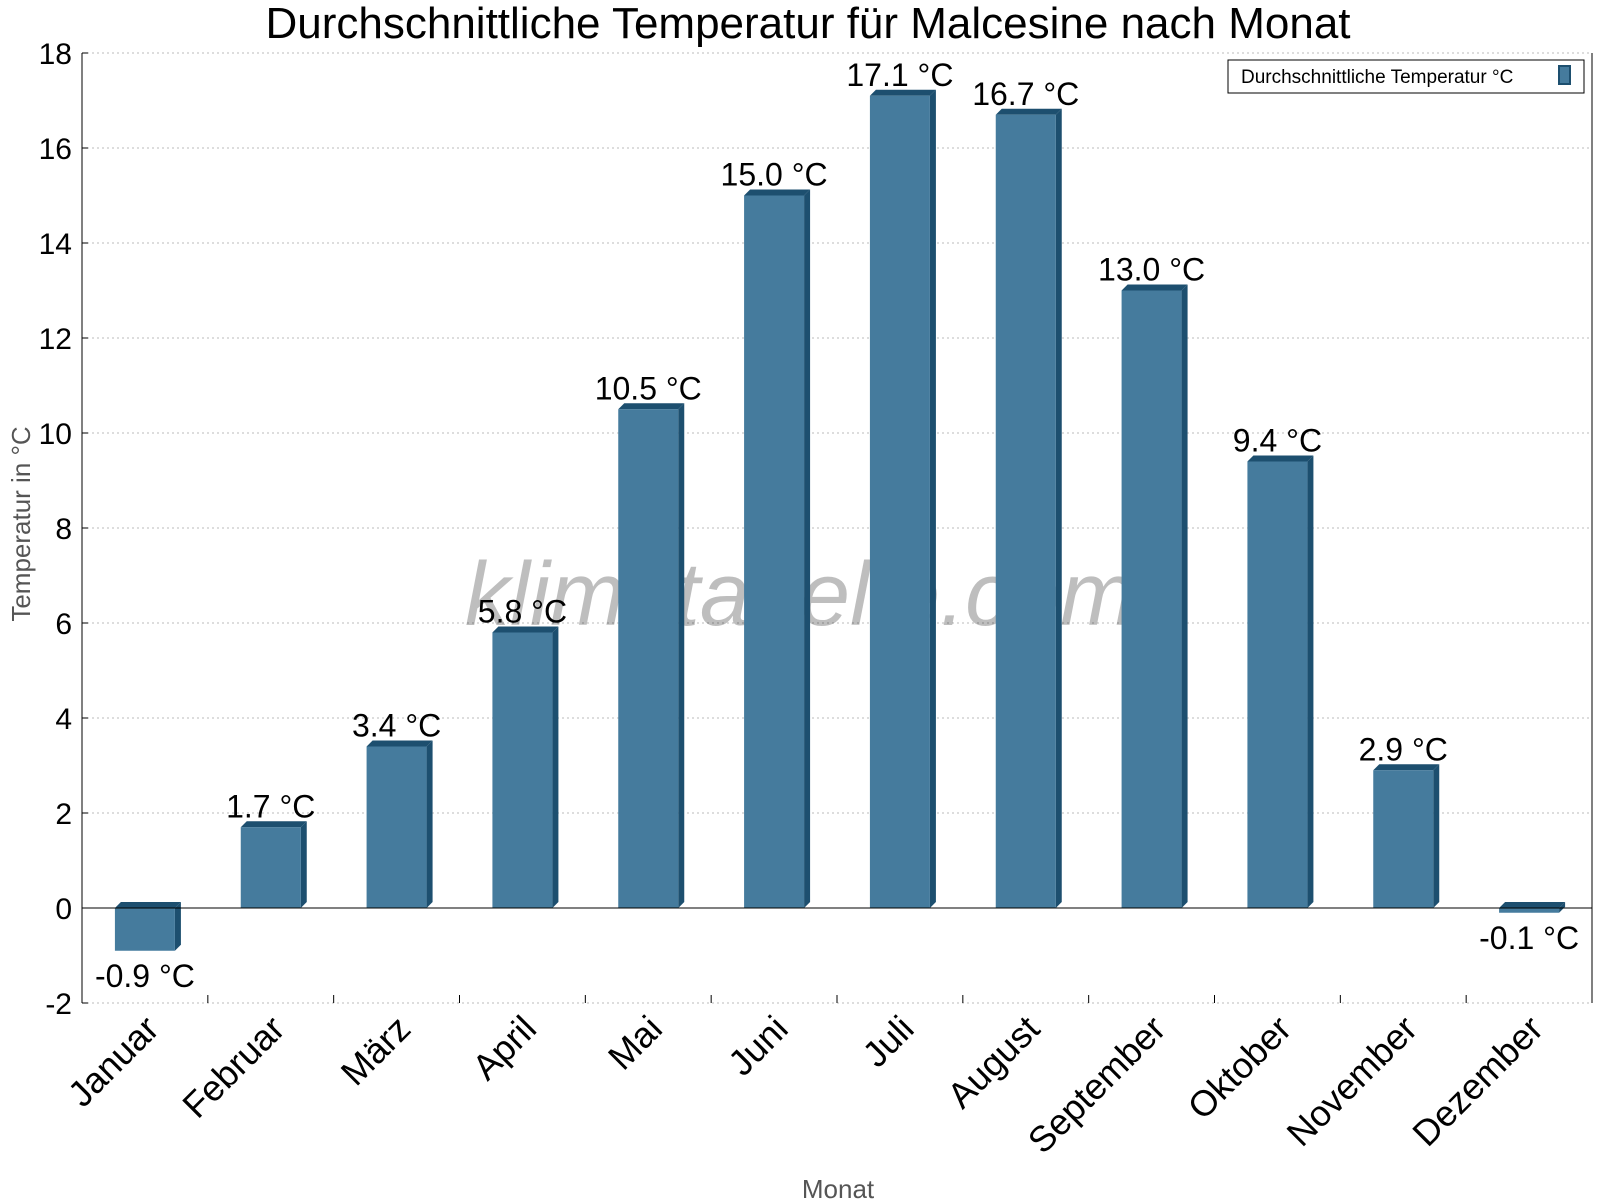 This screenshot has width=1600, height=1200. I want to click on legend: Durchschnittliche Temperatur °C, so click(1406, 76).